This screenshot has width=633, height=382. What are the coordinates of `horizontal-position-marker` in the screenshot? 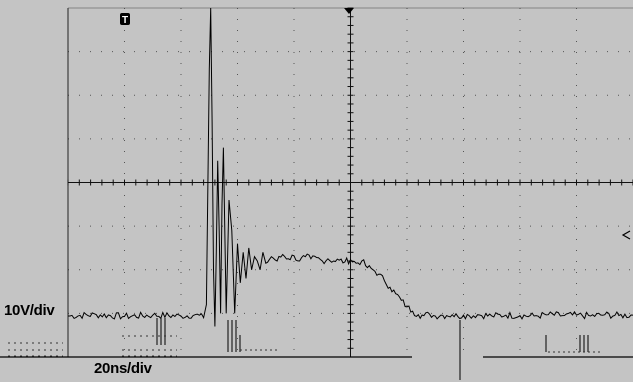 It's located at (349, 11).